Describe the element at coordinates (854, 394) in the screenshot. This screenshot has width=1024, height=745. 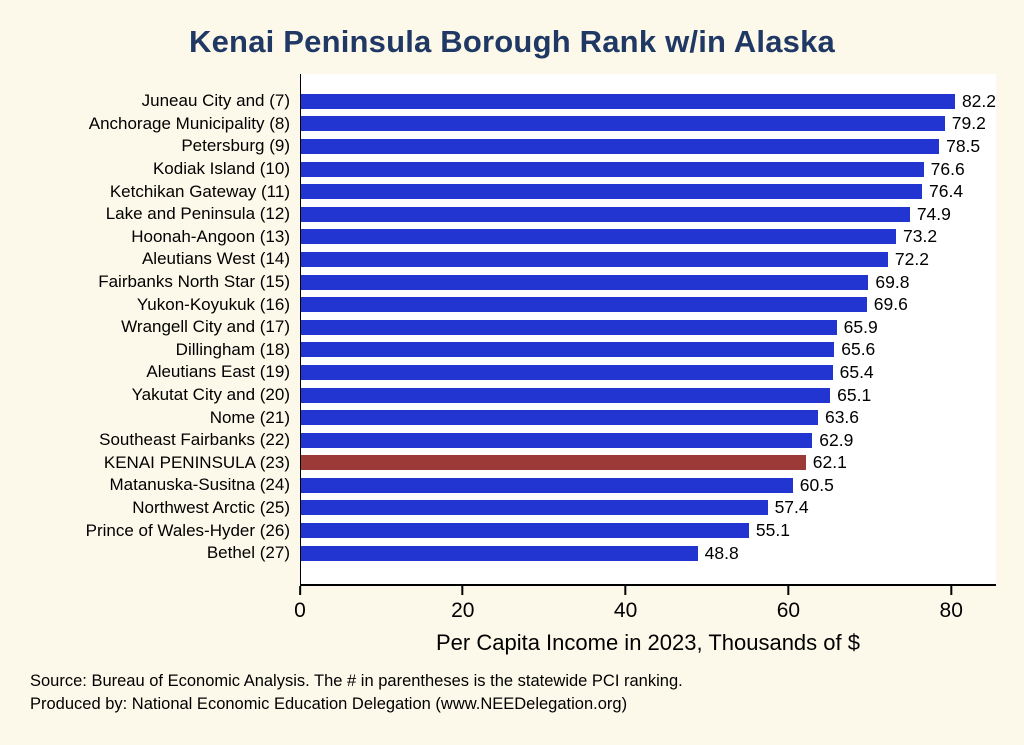
I see `value-label: 65.1` at that location.